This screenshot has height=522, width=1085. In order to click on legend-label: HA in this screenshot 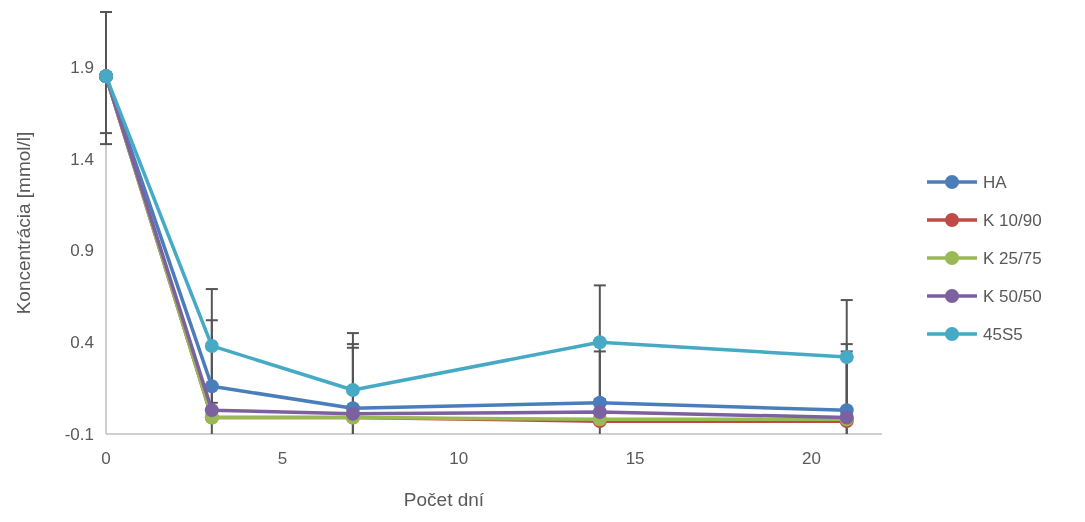, I will do `click(995, 182)`.